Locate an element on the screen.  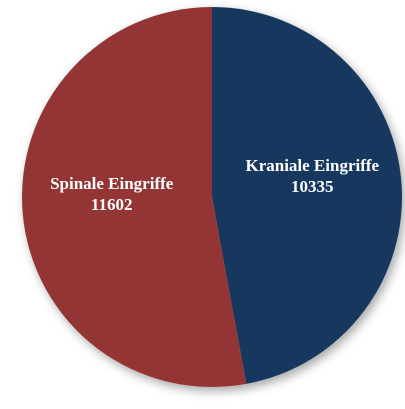
slice-label: Kraniale Eingriffe 10335 is located at coordinates (312, 176).